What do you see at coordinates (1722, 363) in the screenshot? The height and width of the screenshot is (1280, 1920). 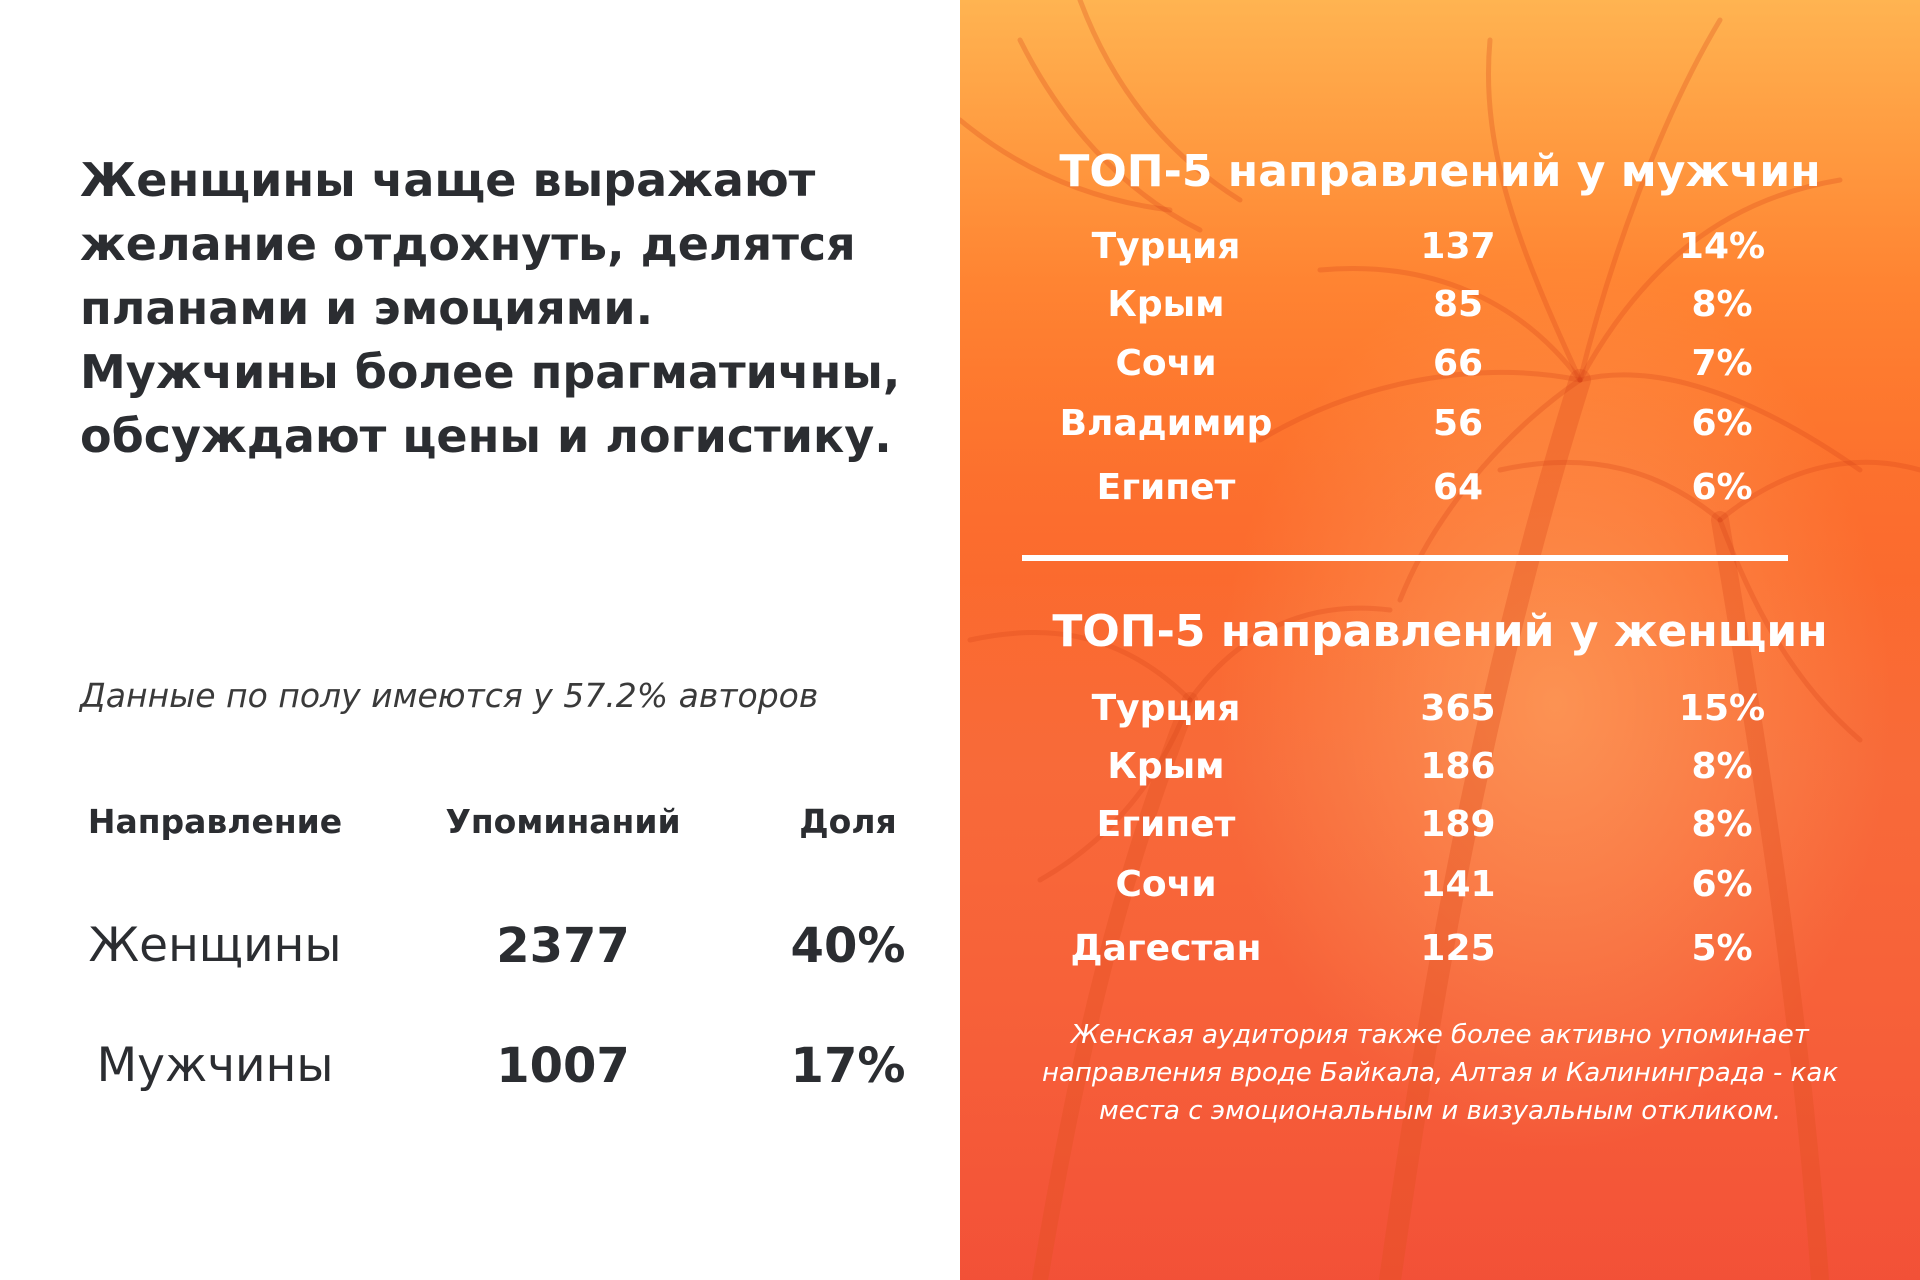 I see `men-destination-share: 7%` at bounding box center [1722, 363].